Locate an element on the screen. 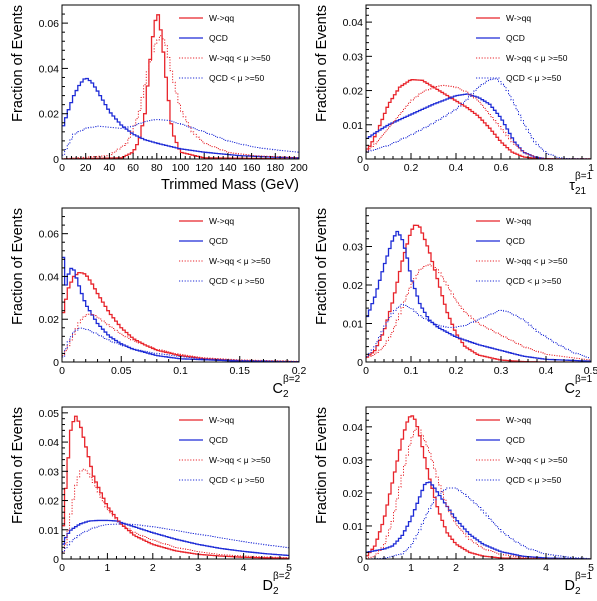  plot-frame is located at coordinates (478, 483).